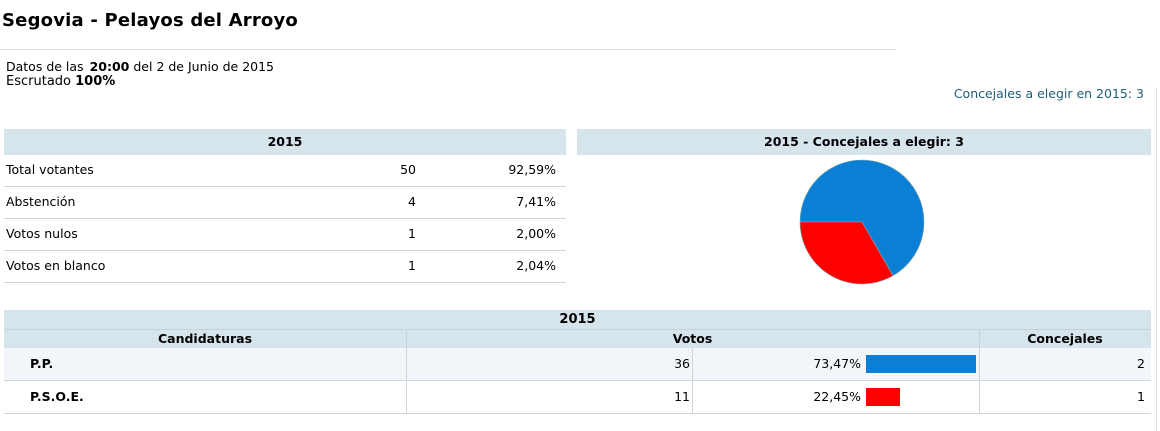 The height and width of the screenshot is (431, 1160). What do you see at coordinates (1048, 93) in the screenshot?
I see `concejales-note: Concejales a elegir en 2015: 3` at bounding box center [1048, 93].